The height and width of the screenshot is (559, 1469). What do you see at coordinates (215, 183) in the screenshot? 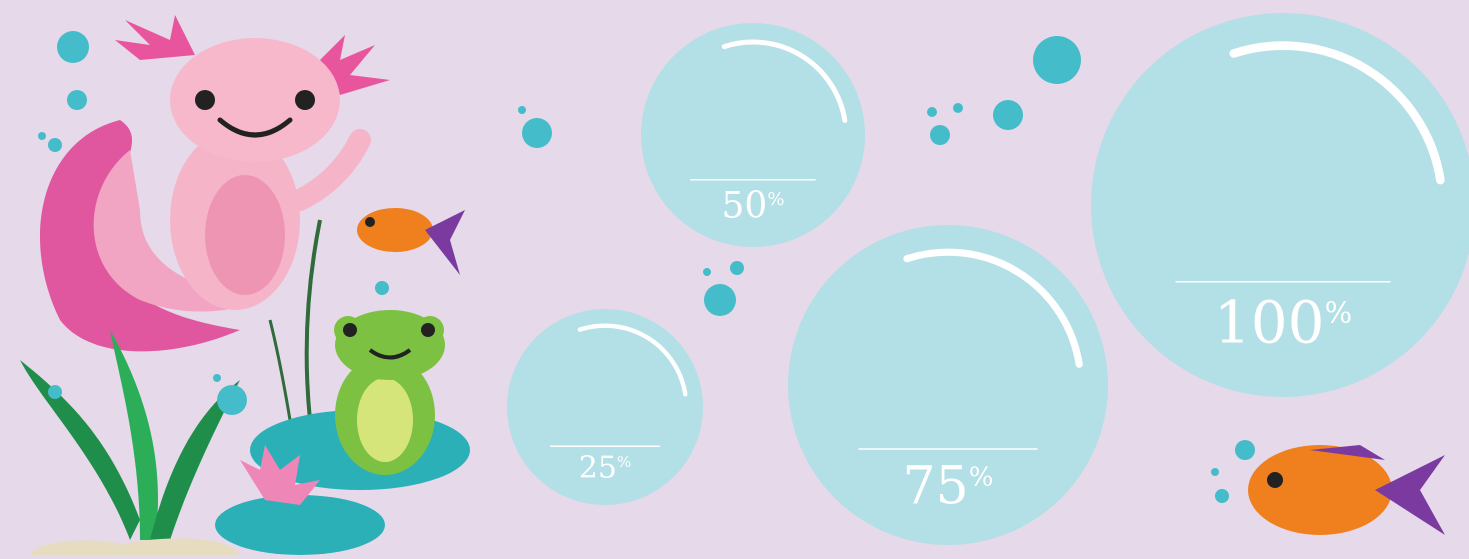
I see `axolotl` at bounding box center [215, 183].